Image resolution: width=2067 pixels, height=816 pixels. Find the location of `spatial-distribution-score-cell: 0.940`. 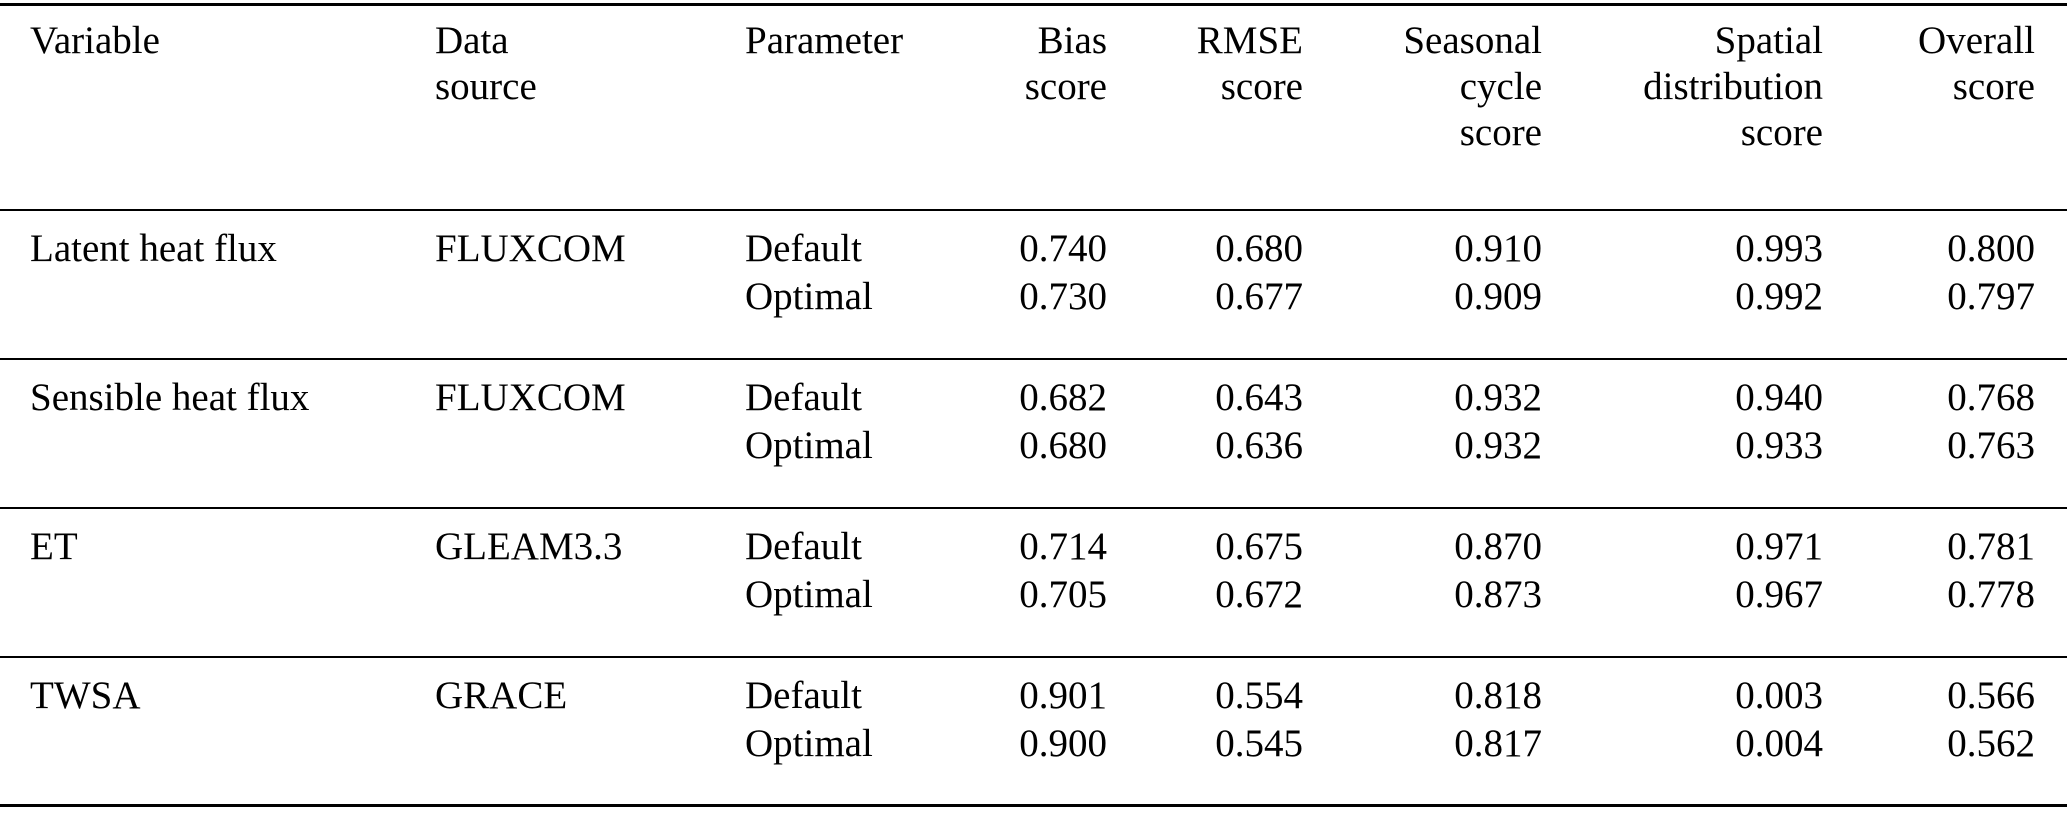

spatial-distribution-score-cell: 0.940 is located at coordinates (1779, 397).